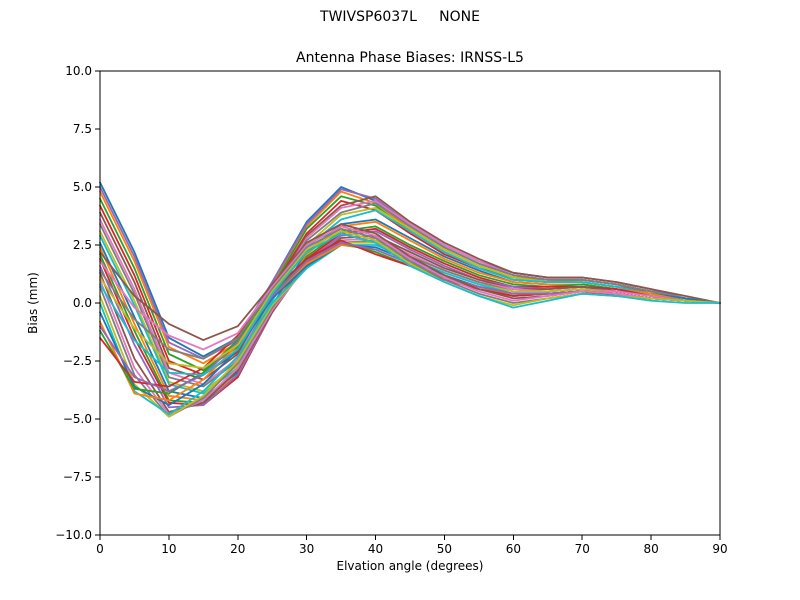 The height and width of the screenshot is (600, 800). I want to click on x-axis-label: Elvation angle (degrees), so click(410, 566).